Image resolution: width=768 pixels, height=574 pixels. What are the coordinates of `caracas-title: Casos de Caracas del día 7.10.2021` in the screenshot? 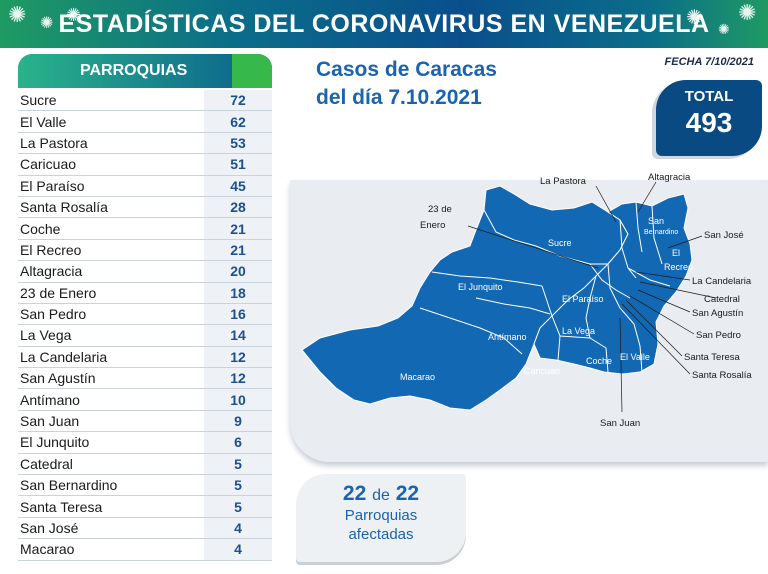 It's located at (416, 84).